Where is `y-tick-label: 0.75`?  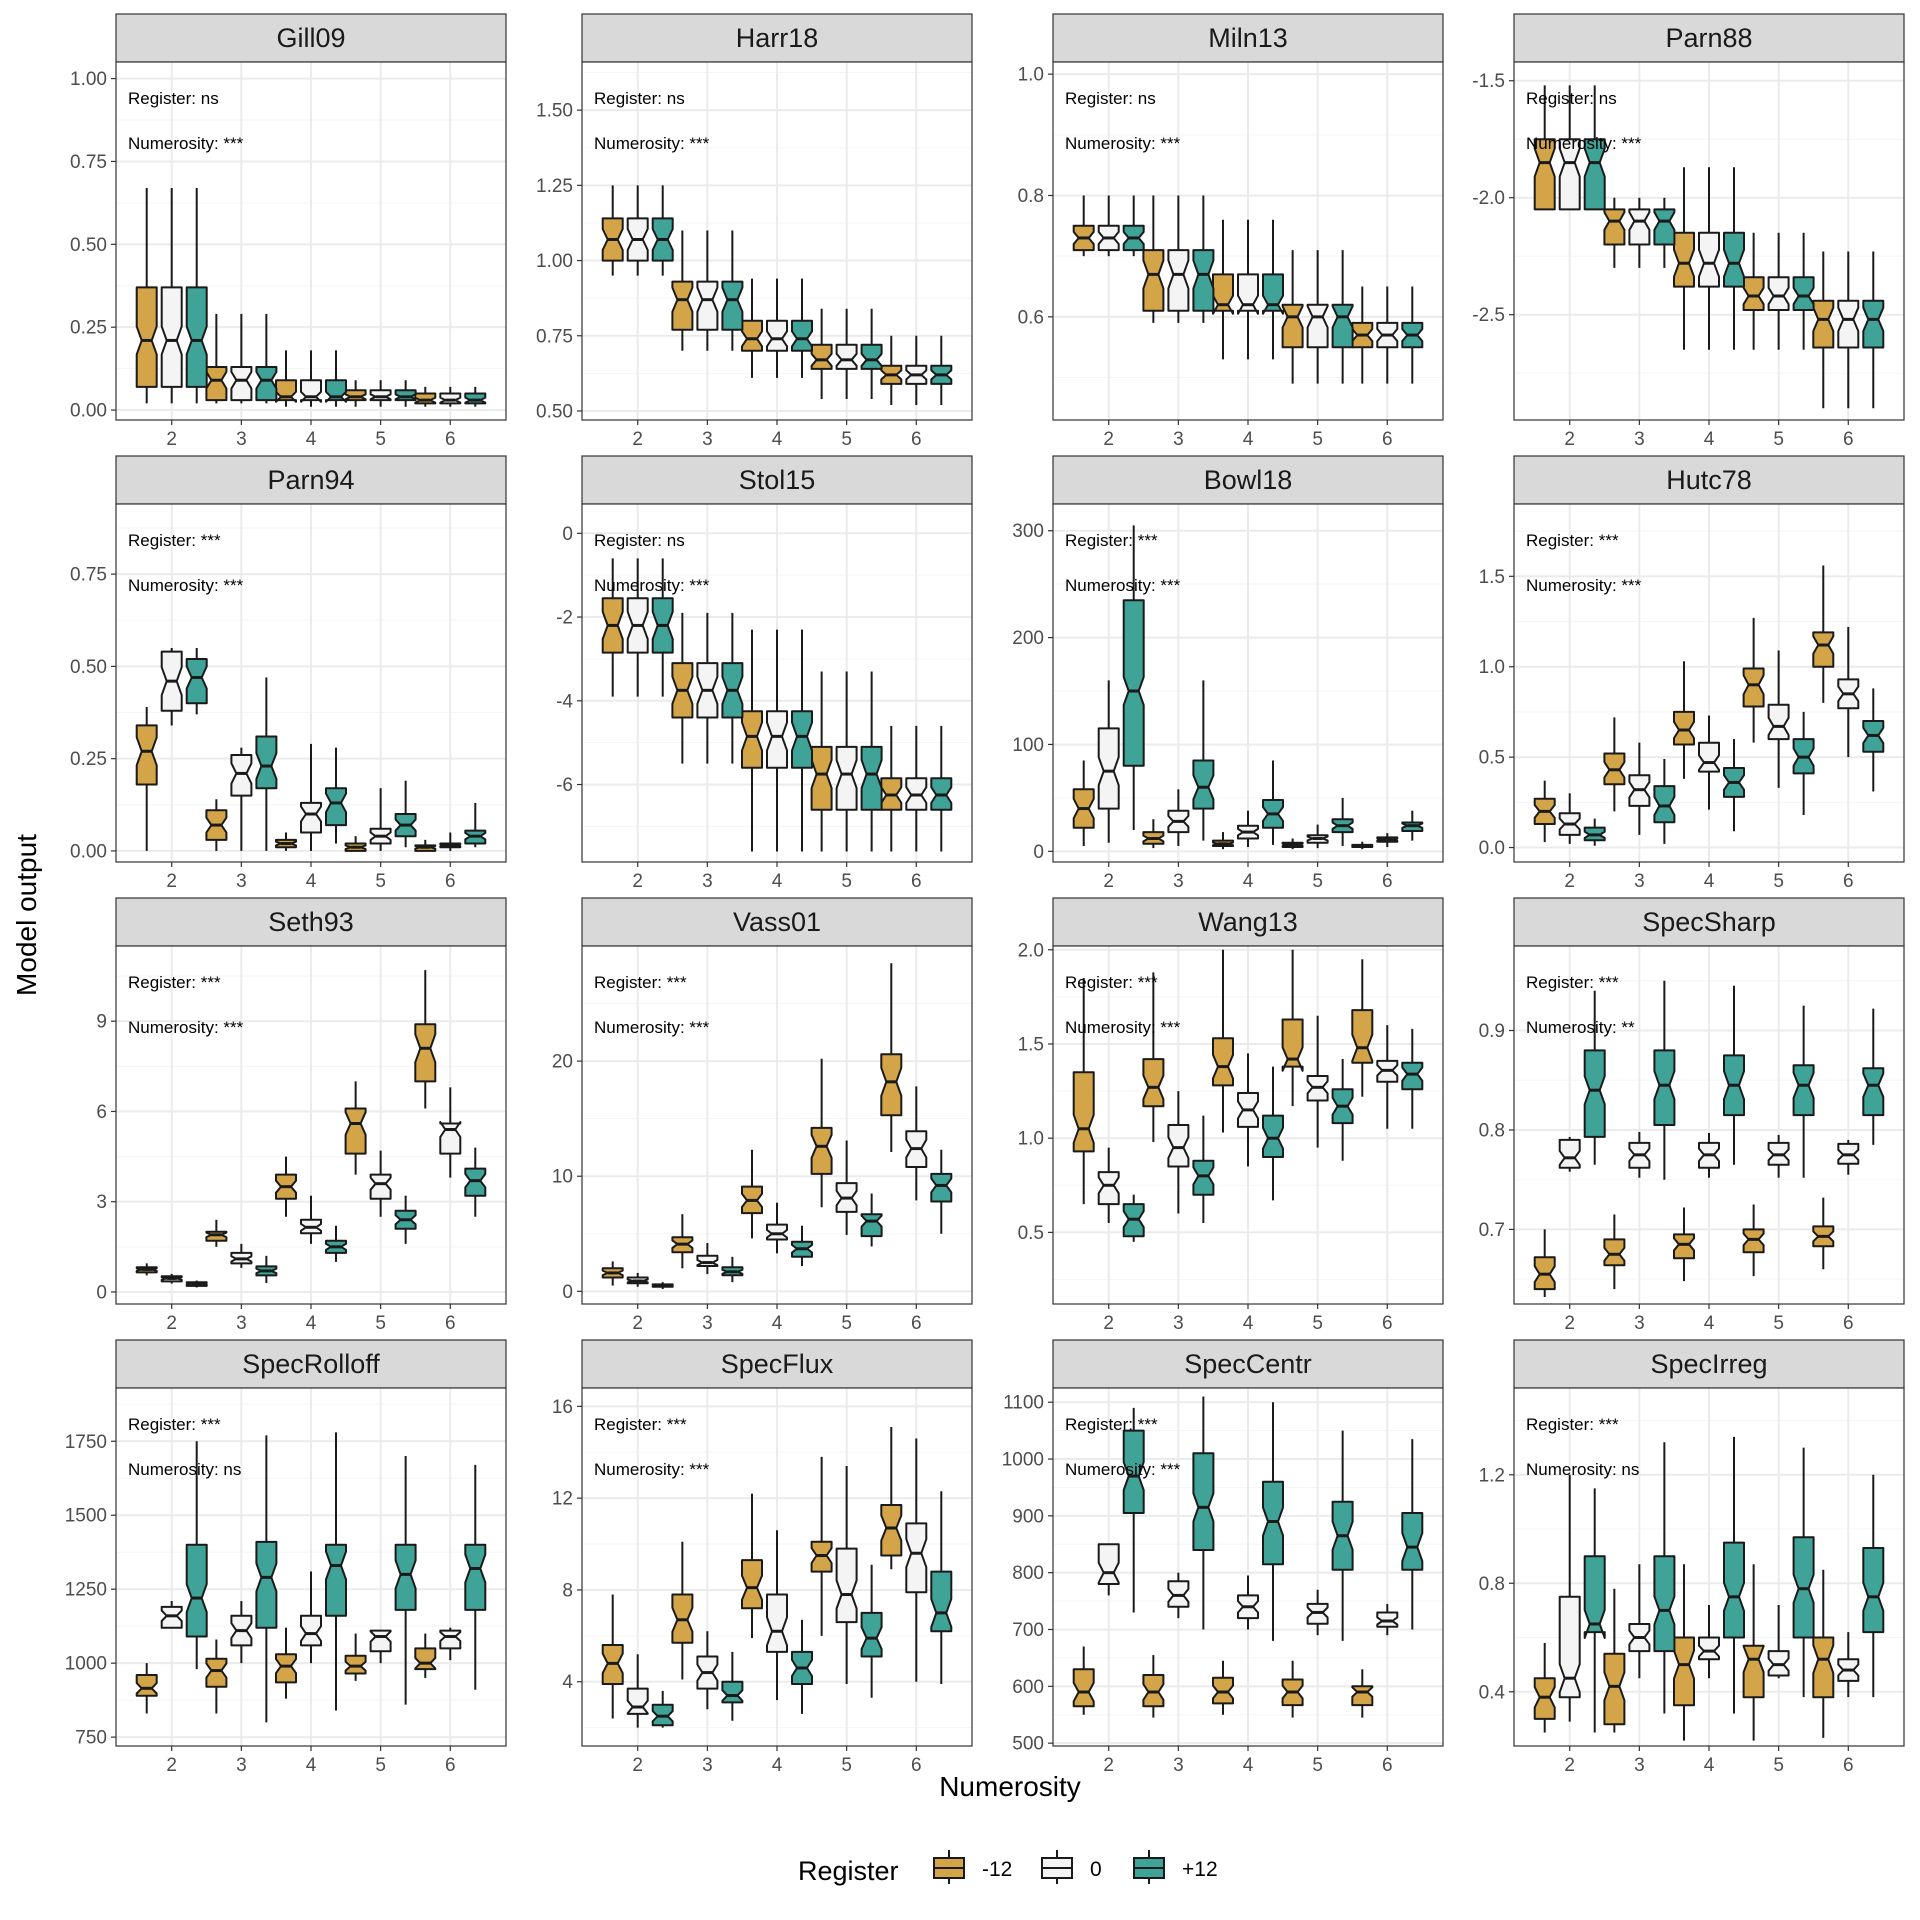
y-tick-label: 0.75 is located at coordinates (88, 575).